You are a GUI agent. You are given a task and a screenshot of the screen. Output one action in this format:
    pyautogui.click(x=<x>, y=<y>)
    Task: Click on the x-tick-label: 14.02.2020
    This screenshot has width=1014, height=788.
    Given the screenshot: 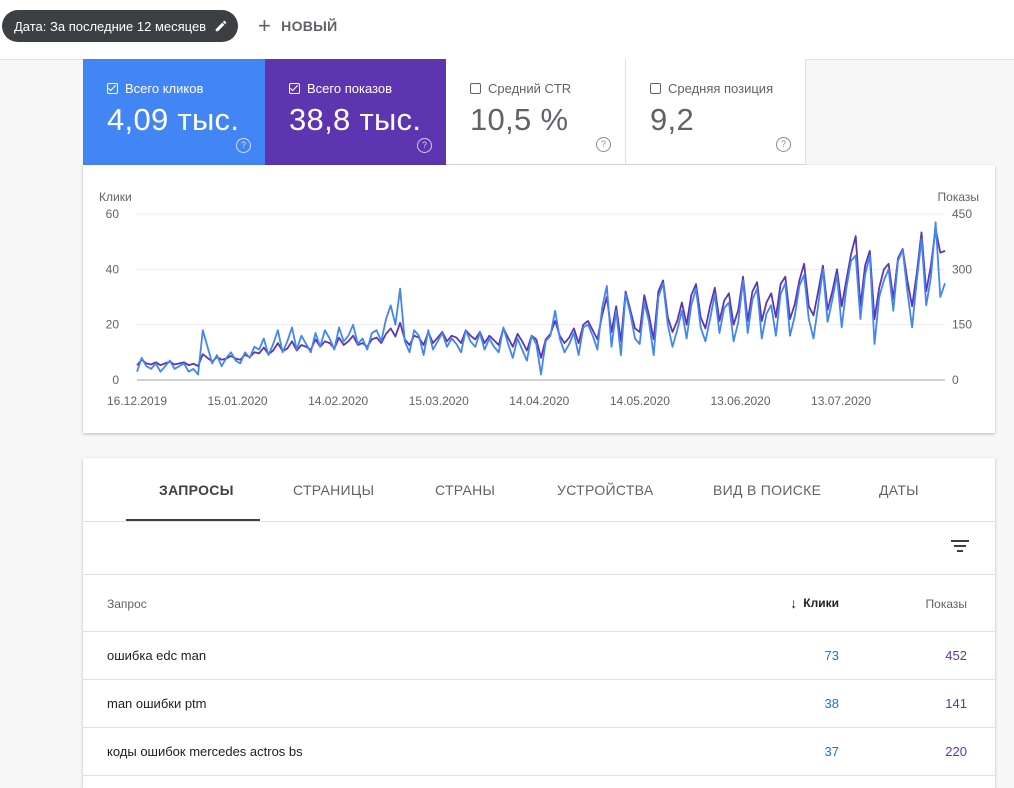 What is the action you would take?
    pyautogui.click(x=338, y=401)
    